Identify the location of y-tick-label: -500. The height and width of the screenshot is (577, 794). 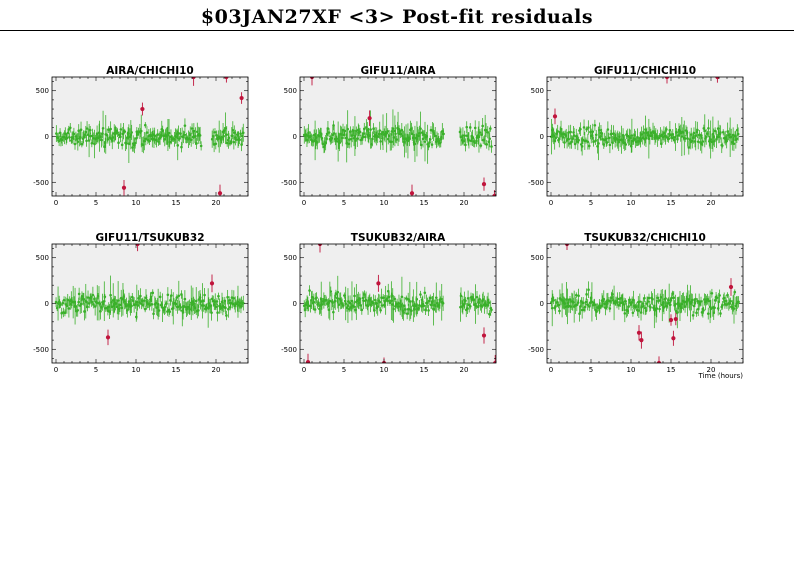
(536, 183).